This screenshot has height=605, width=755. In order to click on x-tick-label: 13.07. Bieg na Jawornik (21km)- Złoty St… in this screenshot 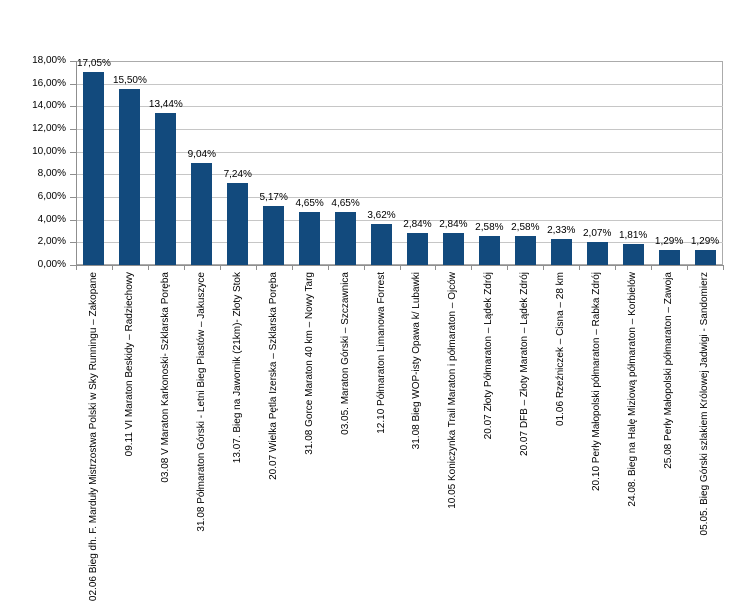, I will do `click(237, 368)`.